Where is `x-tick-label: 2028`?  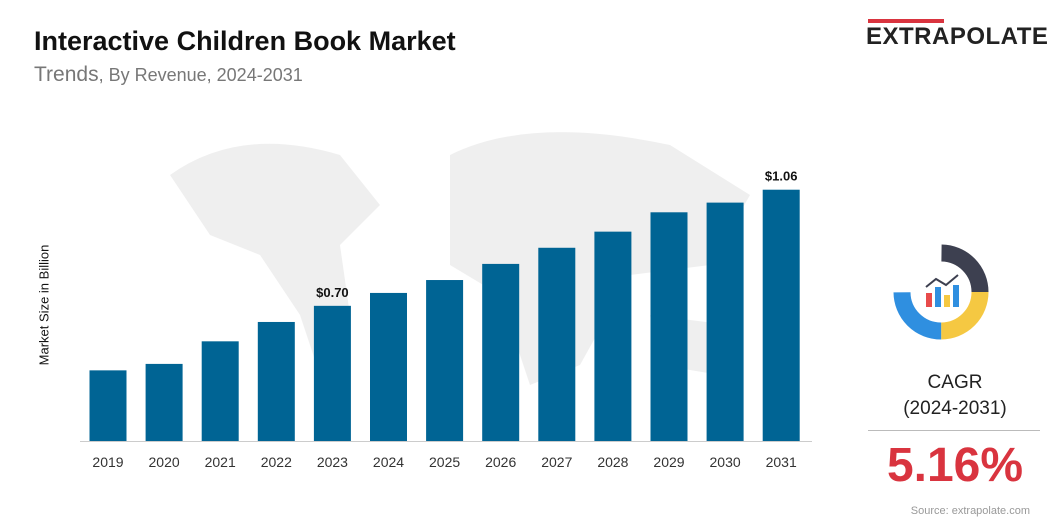 x-tick-label: 2028 is located at coordinates (612, 462).